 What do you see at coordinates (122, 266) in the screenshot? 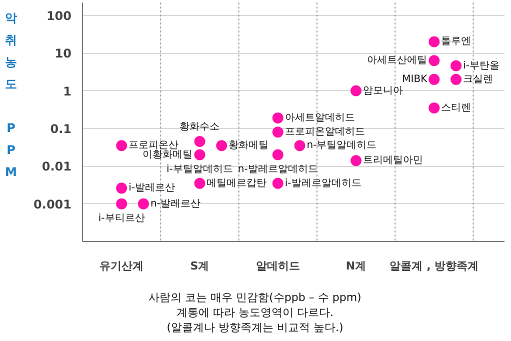
I see `x-tick-label: 유기산계` at bounding box center [122, 266].